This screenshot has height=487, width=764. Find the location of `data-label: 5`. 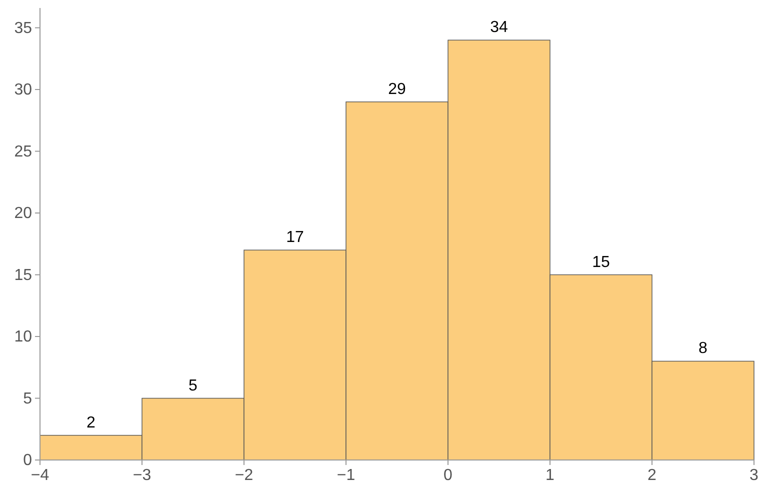

data-label: 5 is located at coordinates (193, 385).